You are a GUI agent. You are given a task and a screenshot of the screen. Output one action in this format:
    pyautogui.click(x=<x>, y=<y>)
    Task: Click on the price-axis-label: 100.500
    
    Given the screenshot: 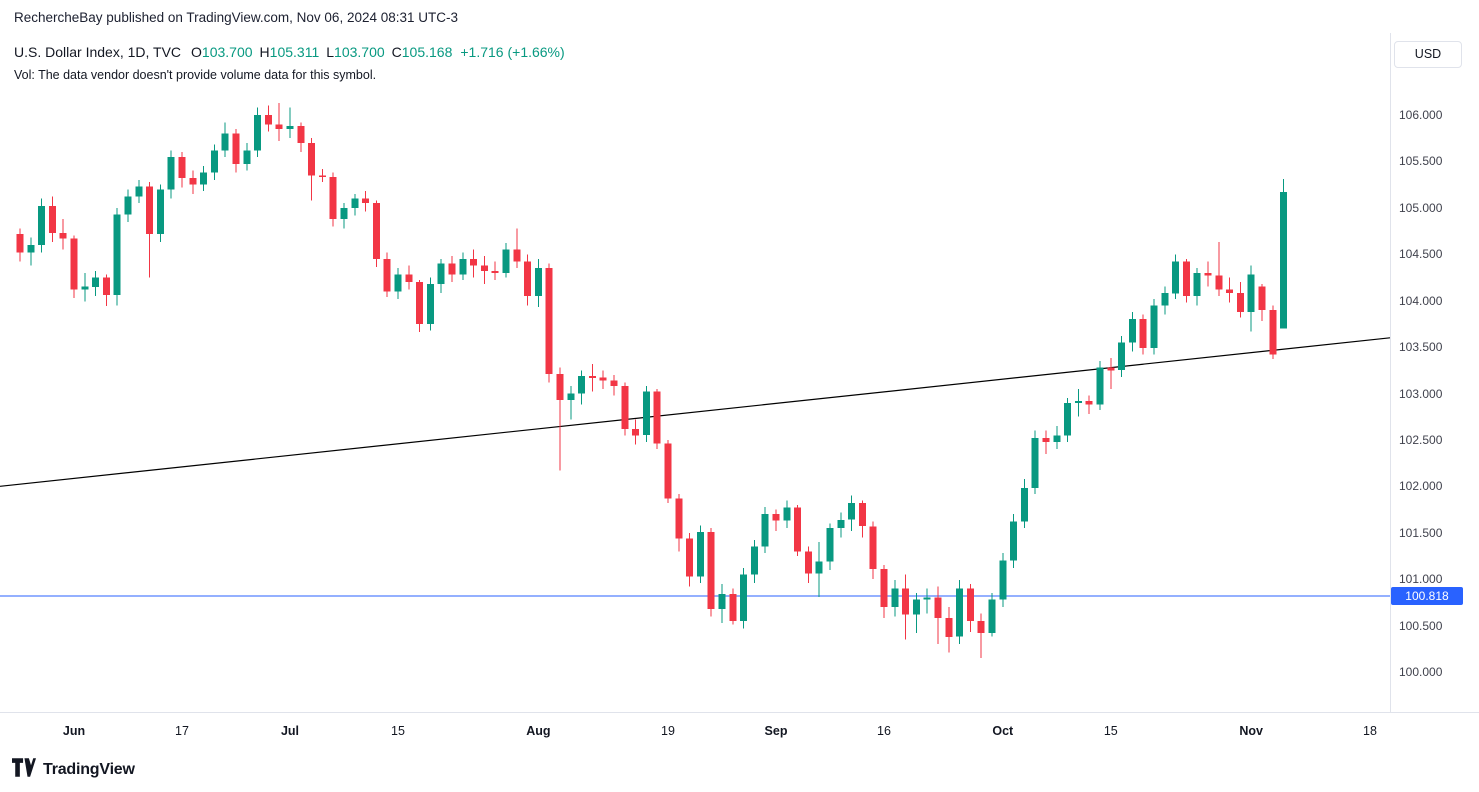 What is the action you would take?
    pyautogui.click(x=1421, y=625)
    